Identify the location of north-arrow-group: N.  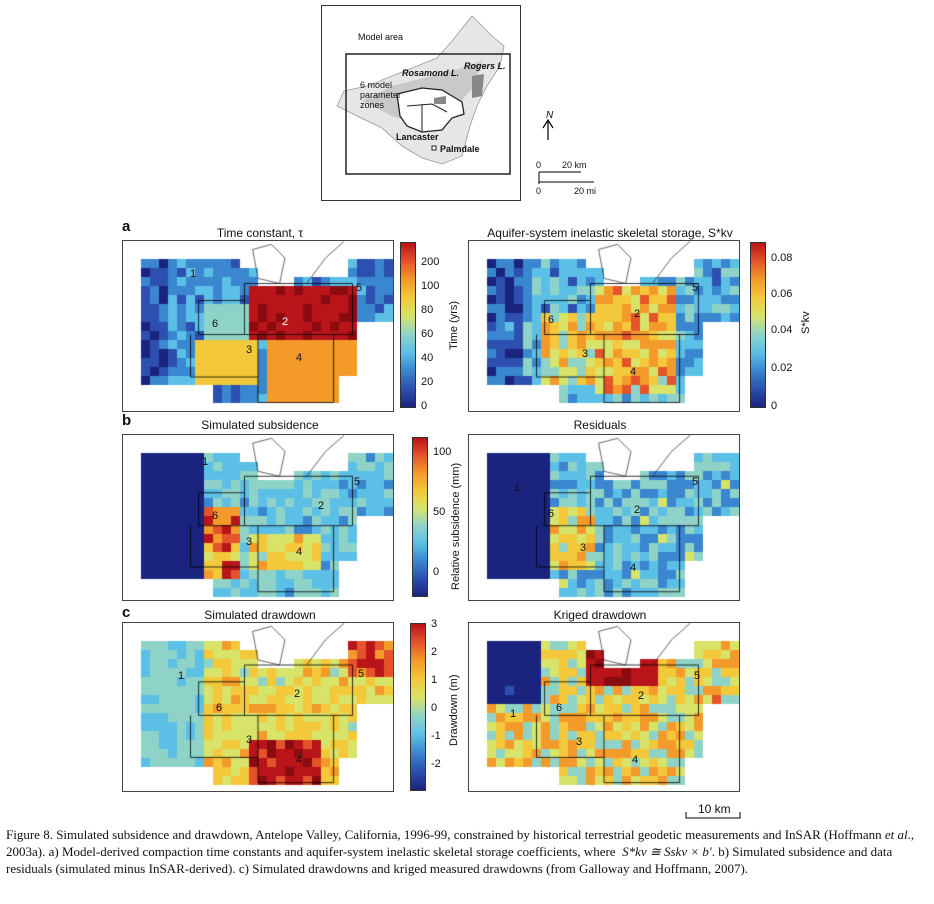
(550, 125).